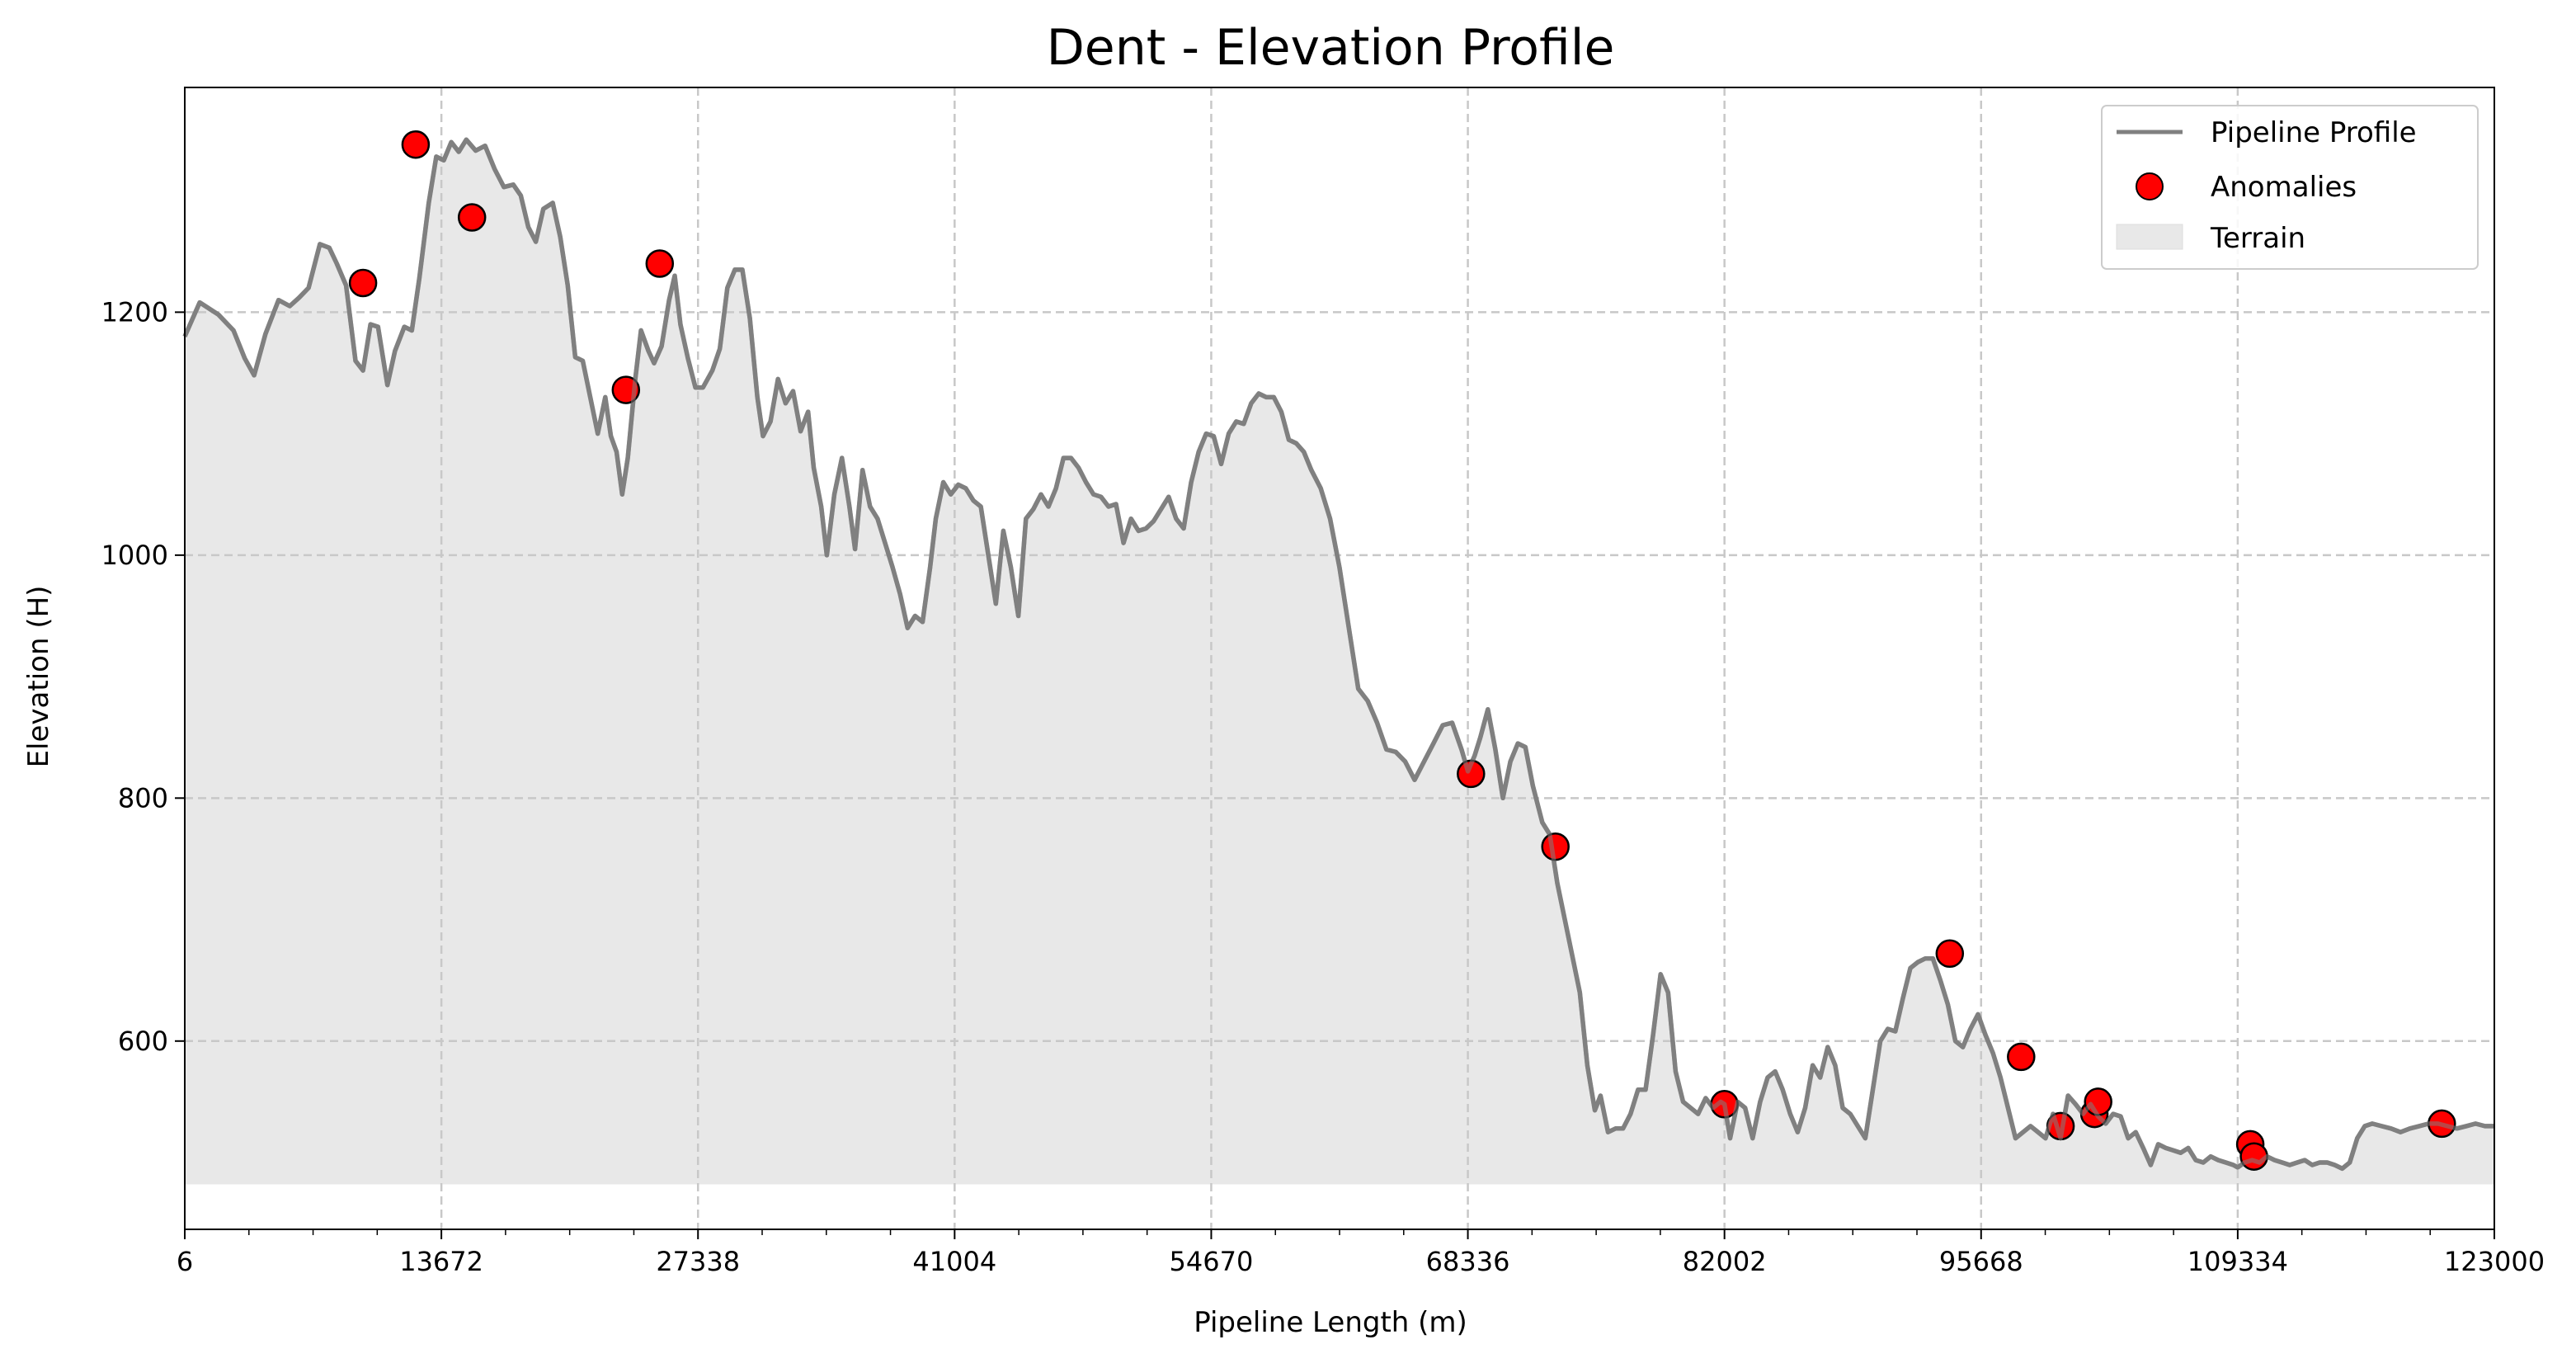 The width and height of the screenshot is (2576, 1363). I want to click on x-tick-label: 123000, so click(2494, 1261).